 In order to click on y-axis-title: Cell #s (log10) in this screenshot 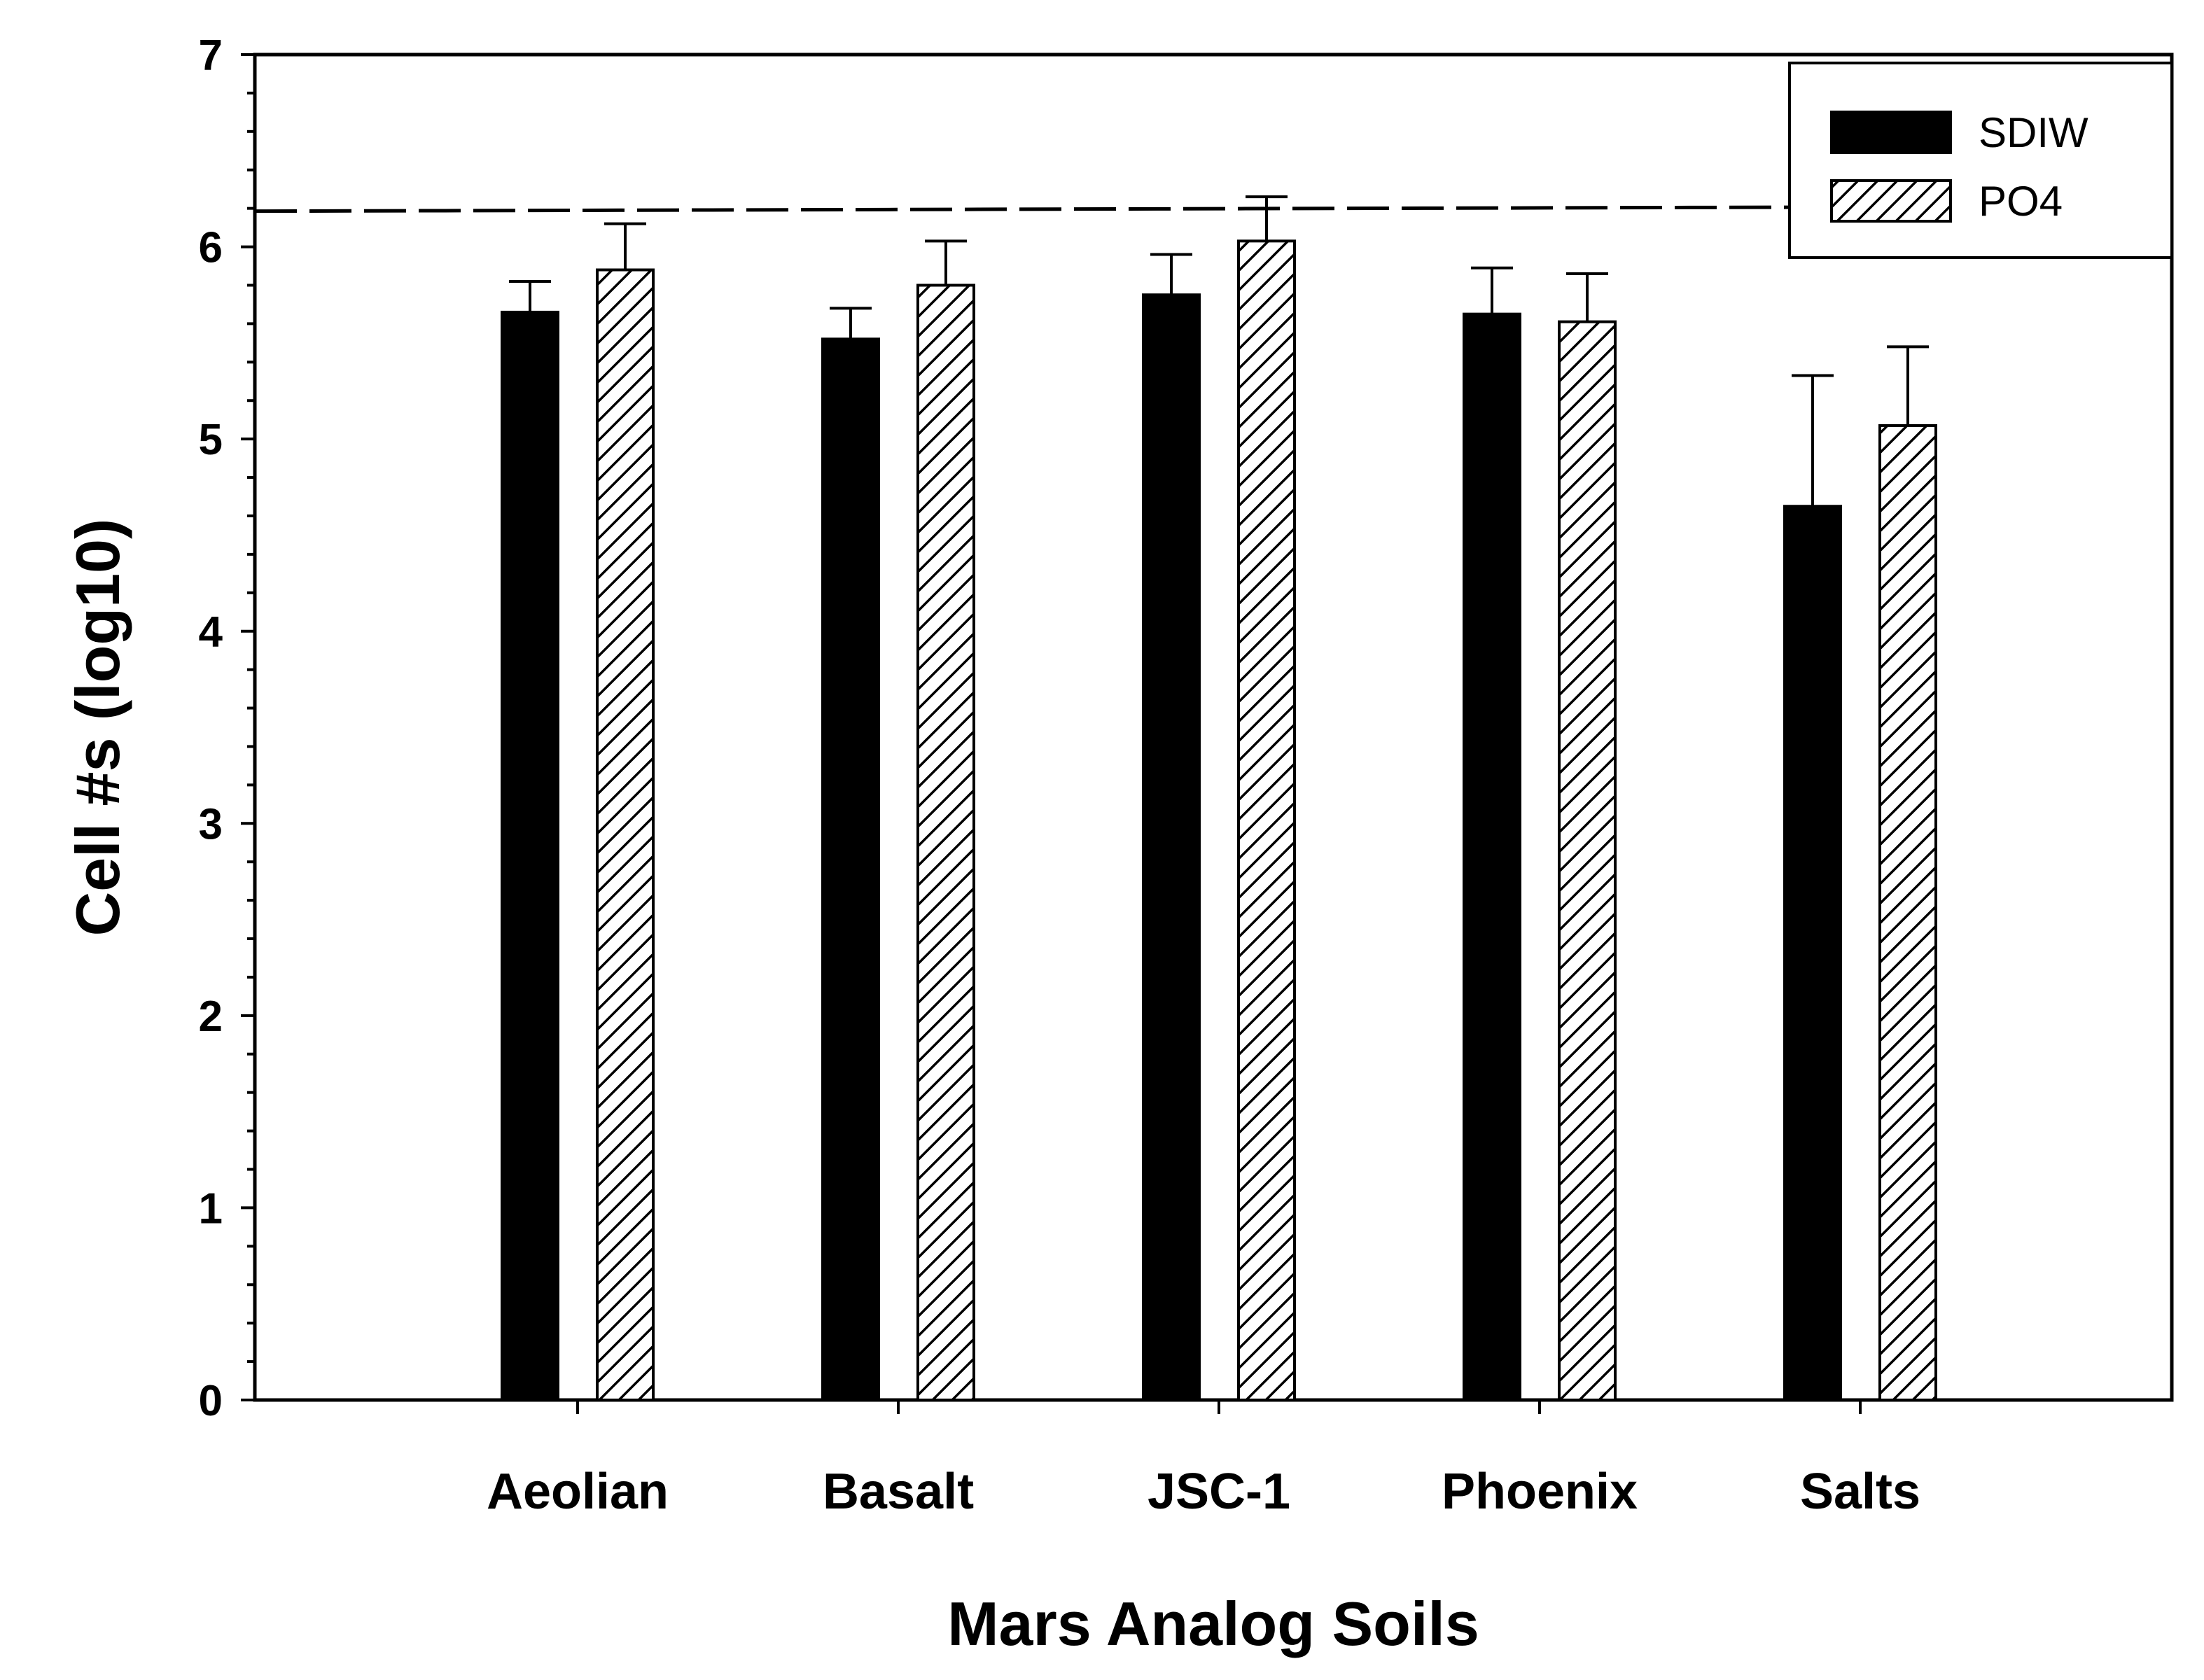, I will do `click(97, 728)`.